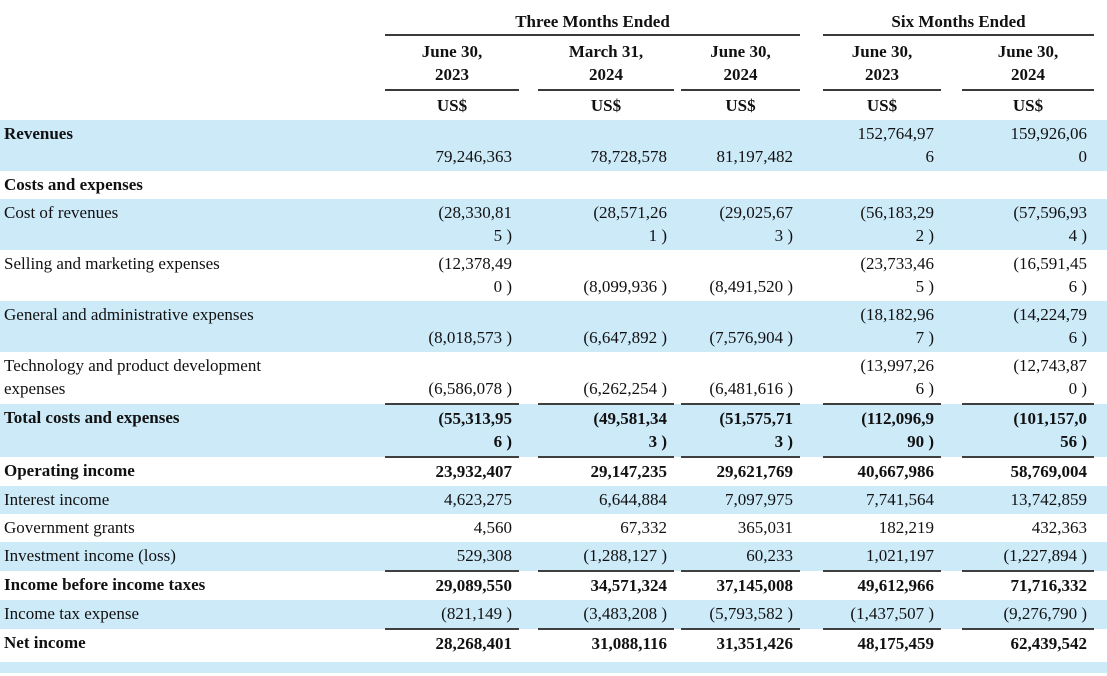 The height and width of the screenshot is (676, 1107). I want to click on value-cell: 152,764,97 6, so click(882, 145).